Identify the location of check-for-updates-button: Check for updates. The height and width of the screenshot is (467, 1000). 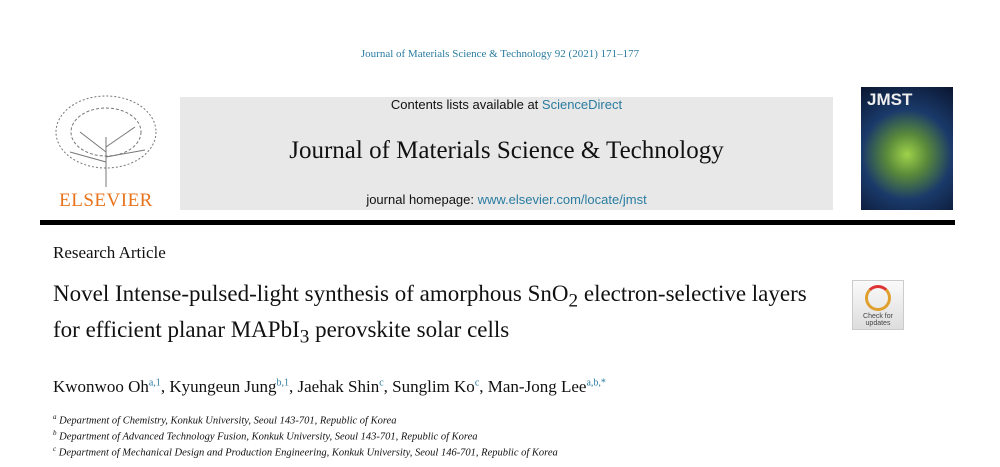
(878, 305).